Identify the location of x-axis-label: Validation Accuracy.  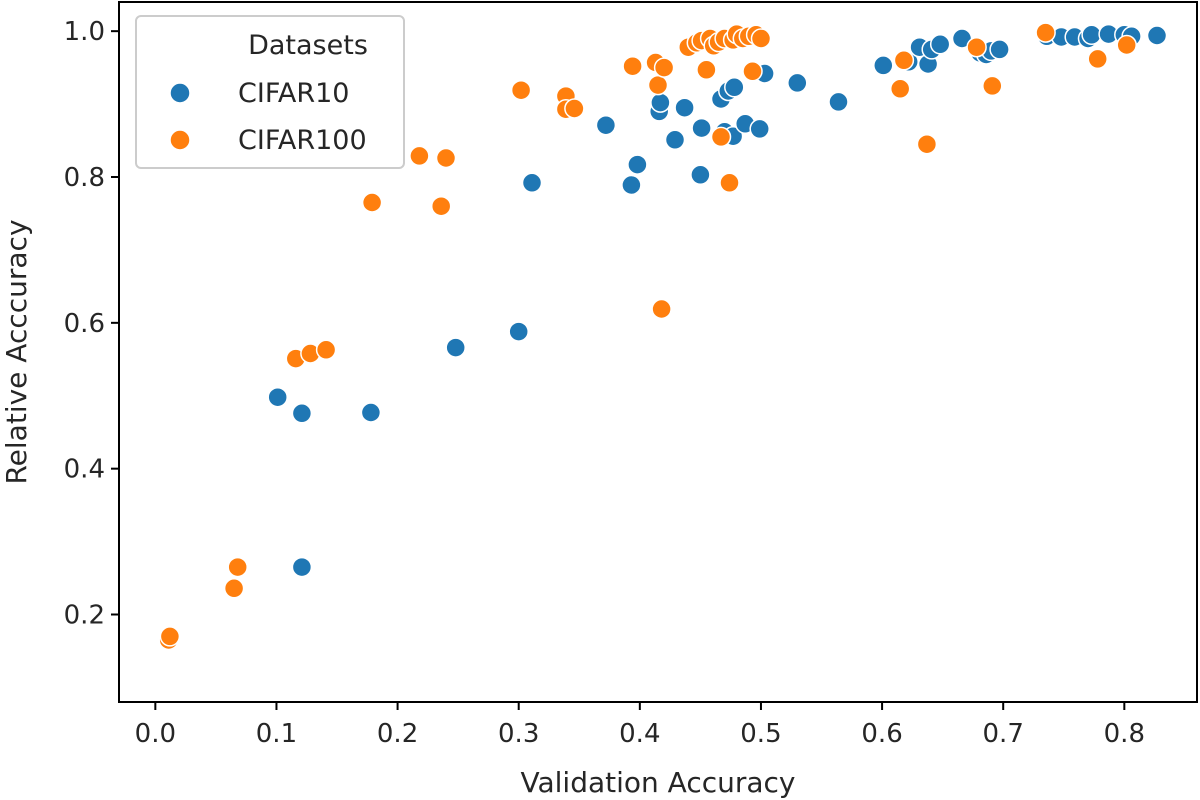
(658, 782).